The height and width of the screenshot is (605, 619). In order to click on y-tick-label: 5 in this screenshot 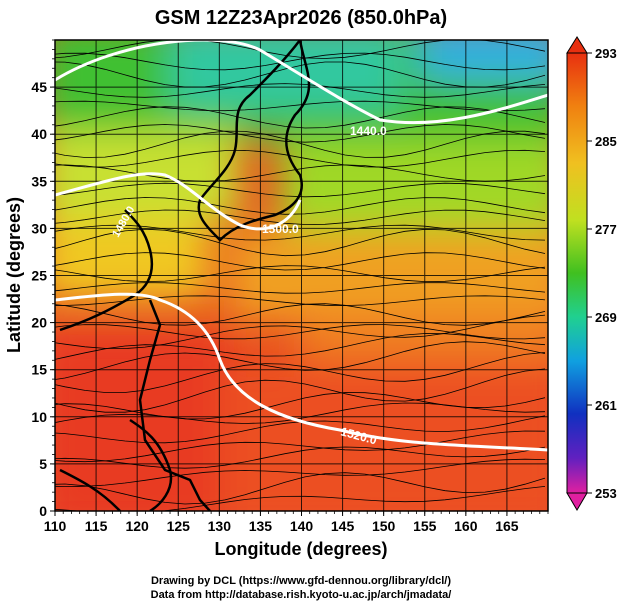, I will do `click(43, 464)`.